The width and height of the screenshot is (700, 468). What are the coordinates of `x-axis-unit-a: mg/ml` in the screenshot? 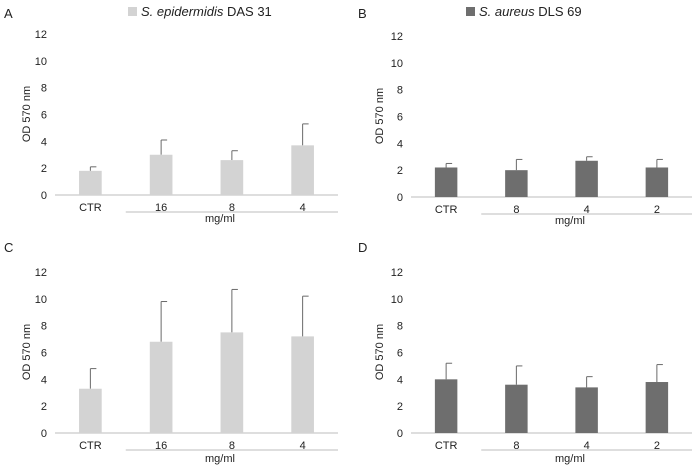 It's located at (220, 219).